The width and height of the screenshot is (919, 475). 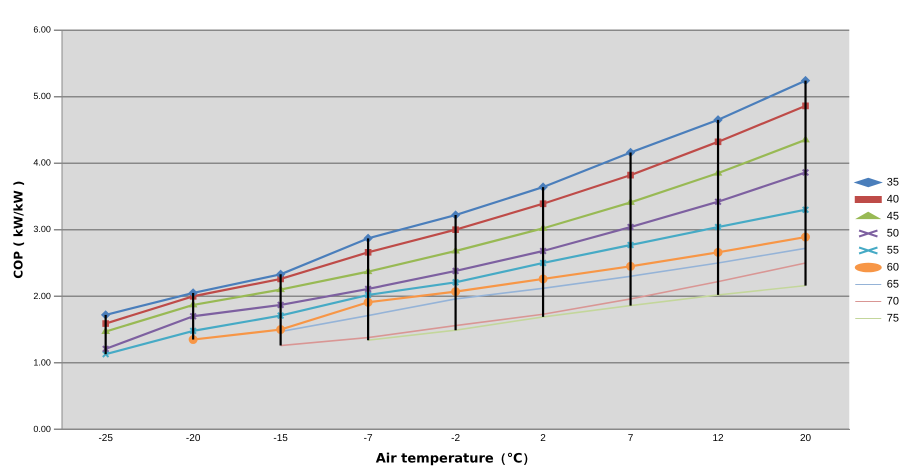 I want to click on legend-label: 60, so click(x=893, y=268).